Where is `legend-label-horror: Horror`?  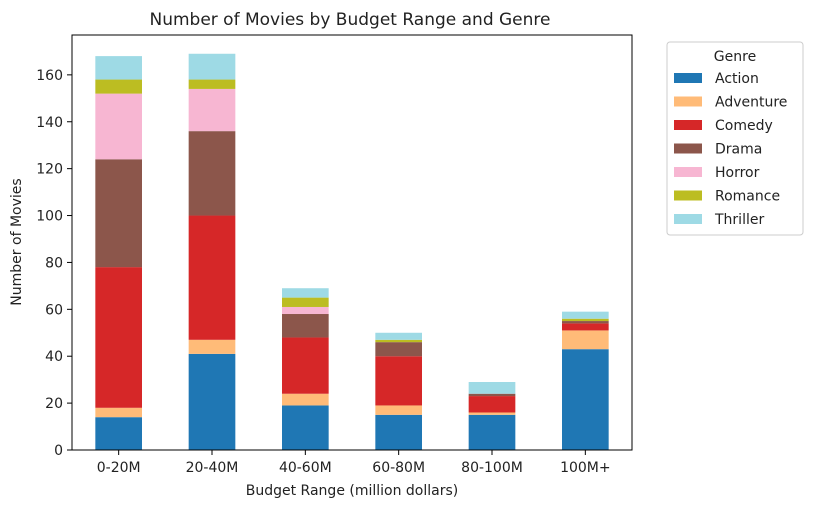 legend-label-horror: Horror is located at coordinates (737, 173).